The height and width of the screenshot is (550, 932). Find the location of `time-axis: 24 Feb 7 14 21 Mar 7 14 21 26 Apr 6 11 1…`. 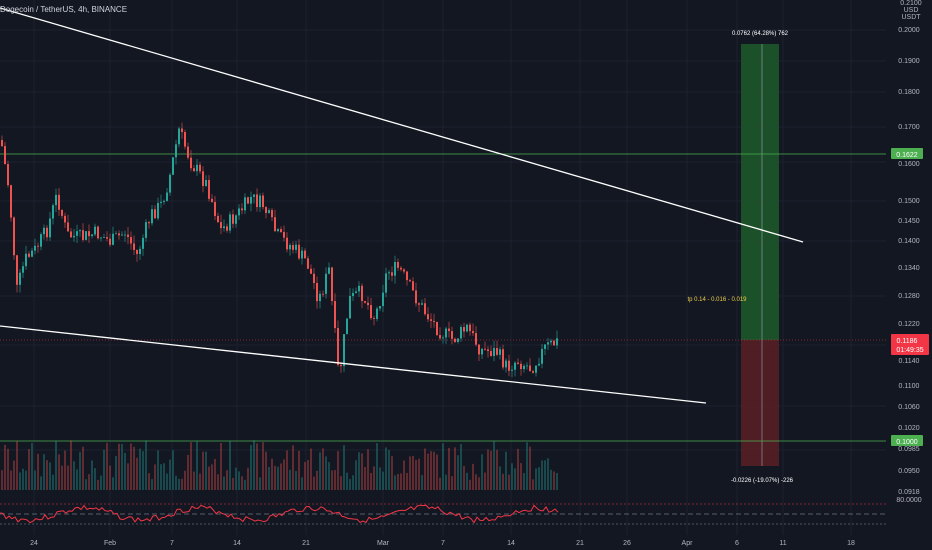

time-axis: 24 Feb 7 14 21 Mar 7 14 21 26 Apr 6 11 1… is located at coordinates (442, 543).